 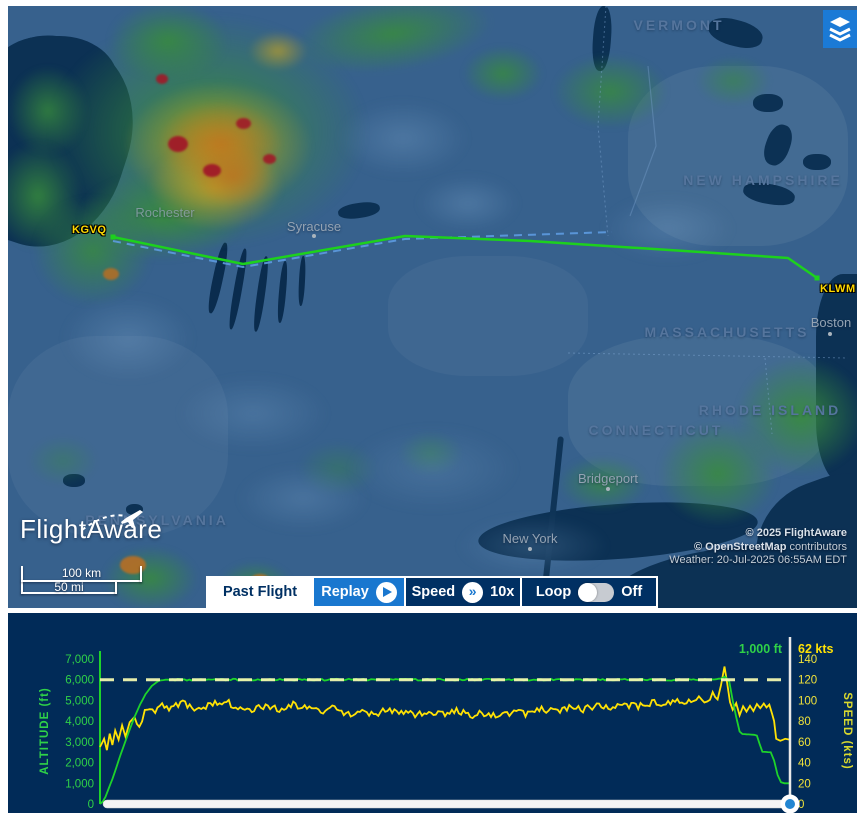 I want to click on city-label-boston: Boston, so click(x=831, y=322).